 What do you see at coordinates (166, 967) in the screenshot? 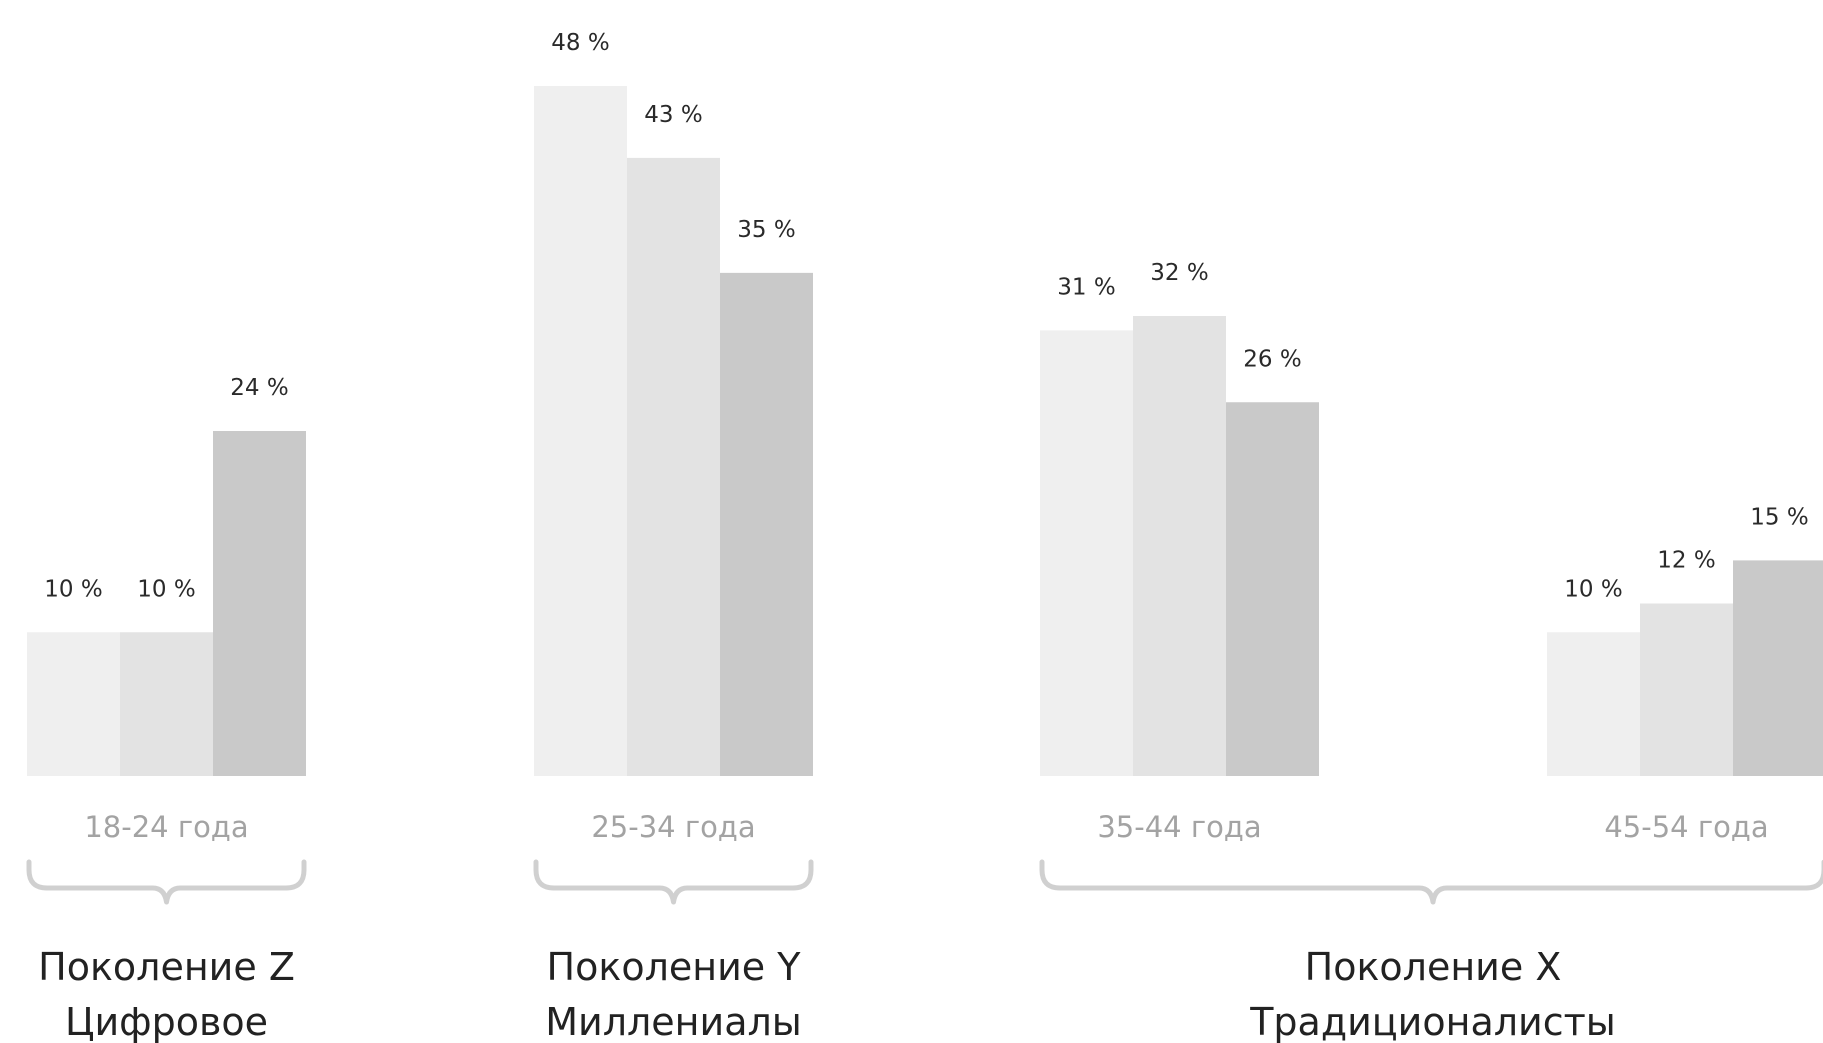
I see `generation-name: Поколение Z` at bounding box center [166, 967].